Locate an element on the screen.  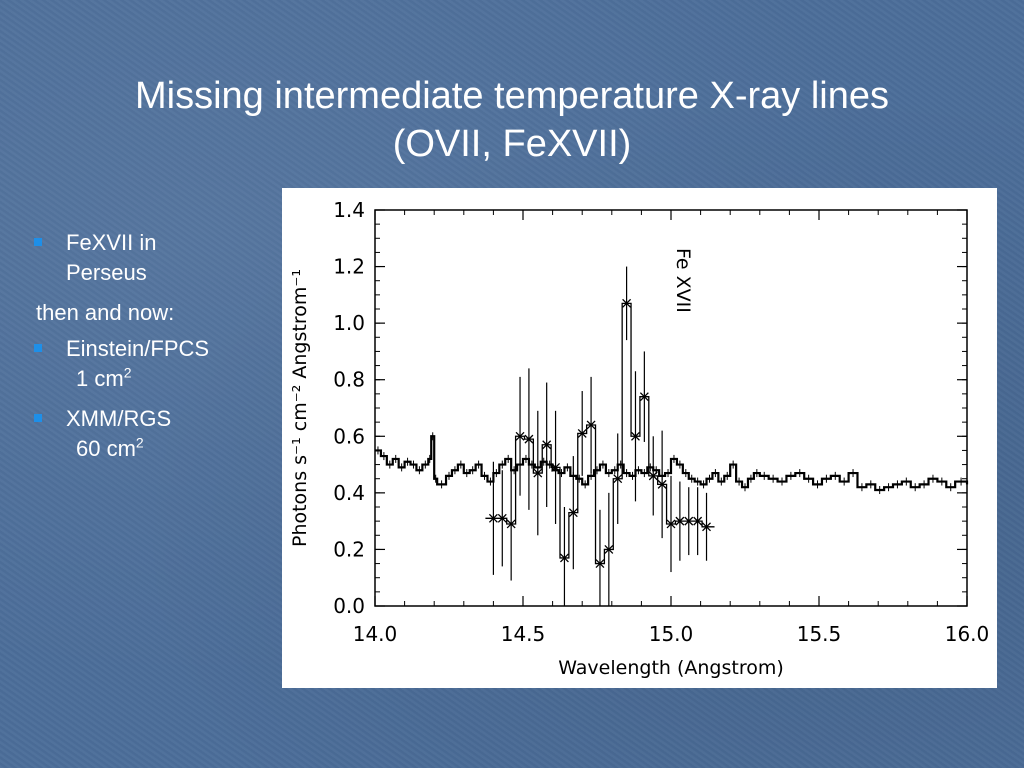
y-axis-label: Photons s⁻¹ cm⁻² Angstrom⁻¹ is located at coordinates (300, 408).